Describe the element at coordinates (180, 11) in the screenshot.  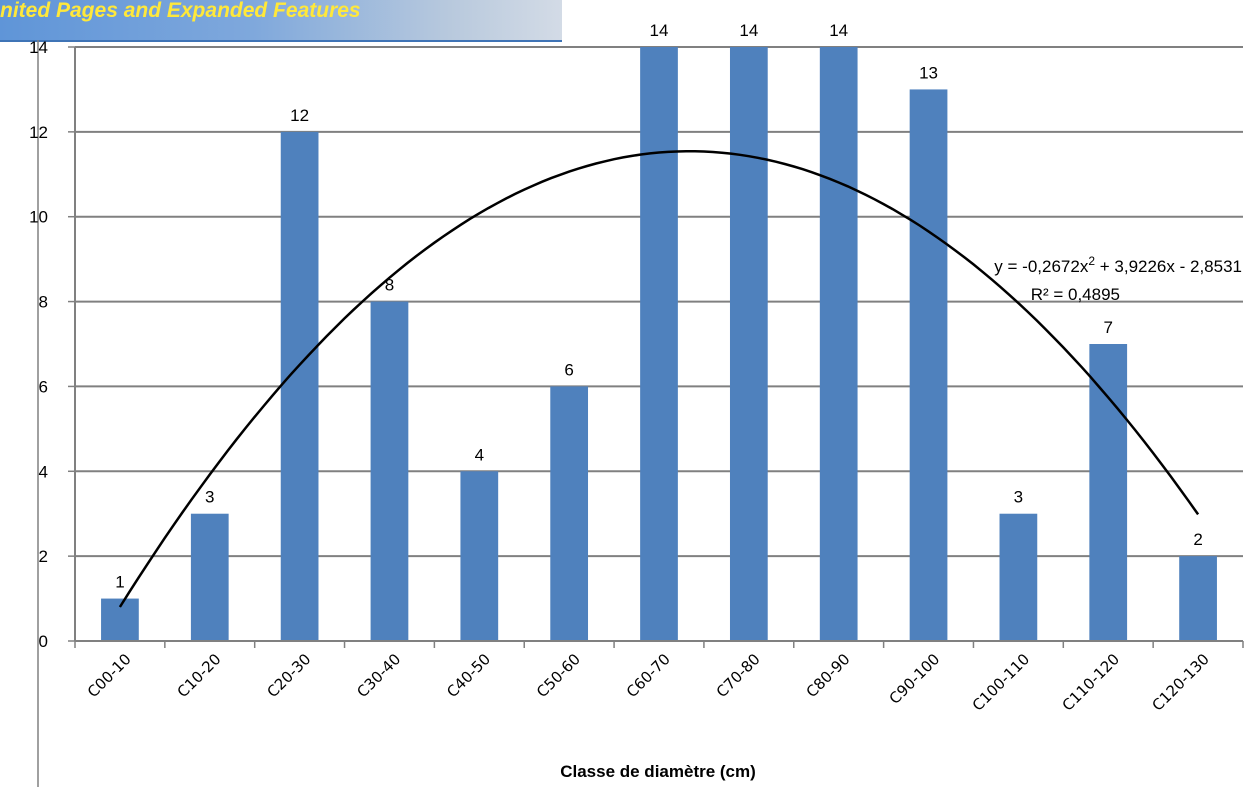
I see `banner-text: nited Pages and Expanded Features` at that location.